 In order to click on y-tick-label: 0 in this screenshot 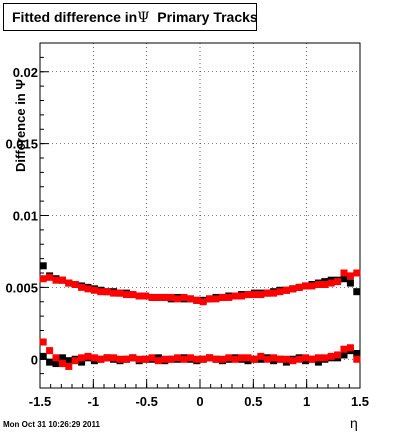, I will do `click(34, 359)`.